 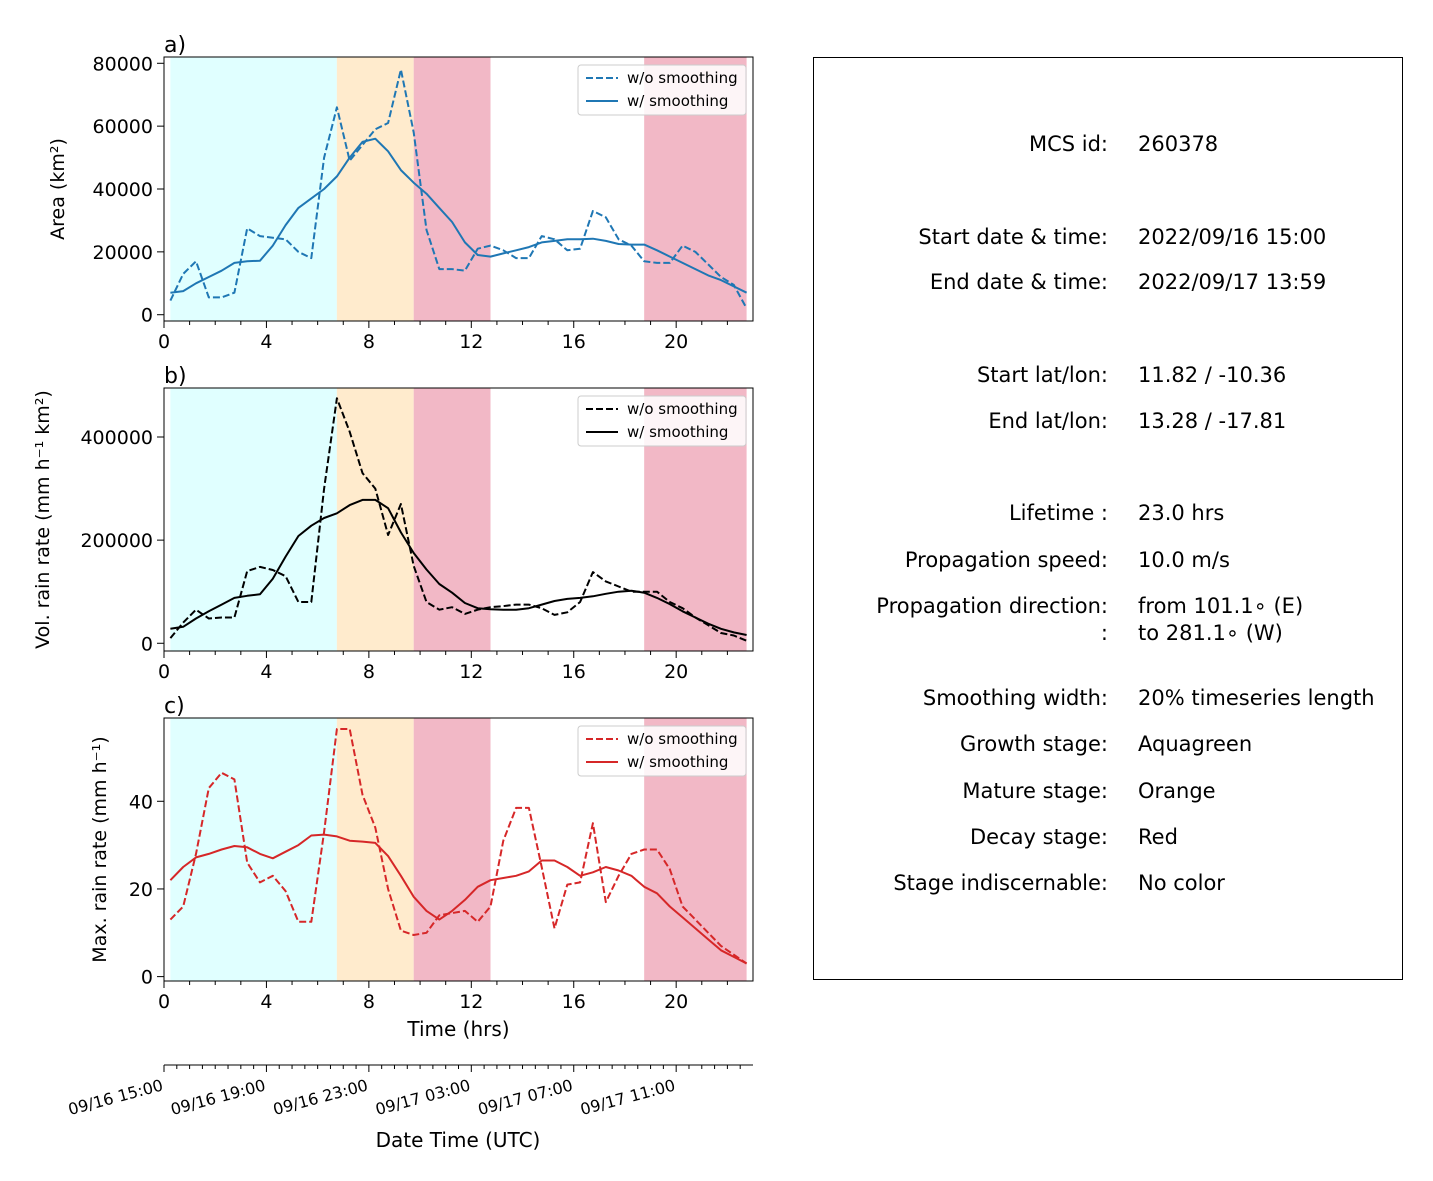 I want to click on info-value: Red, so click(x=1158, y=837).